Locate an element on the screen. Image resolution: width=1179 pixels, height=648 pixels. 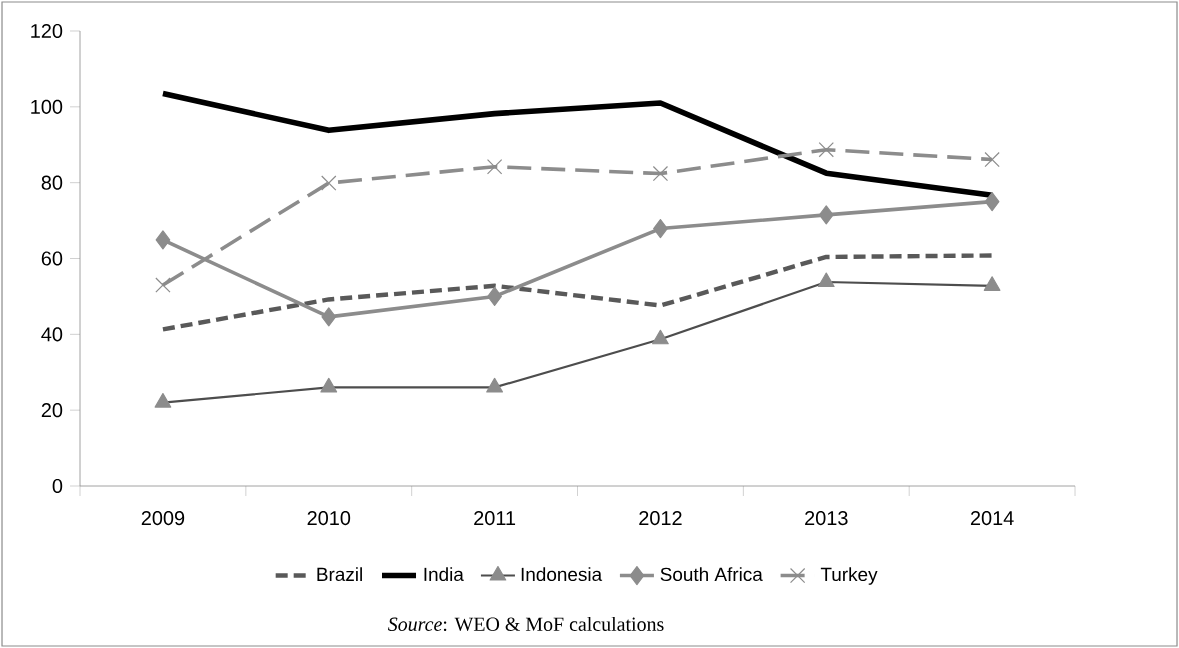
y-tick-label: 120 is located at coordinates (47, 31).